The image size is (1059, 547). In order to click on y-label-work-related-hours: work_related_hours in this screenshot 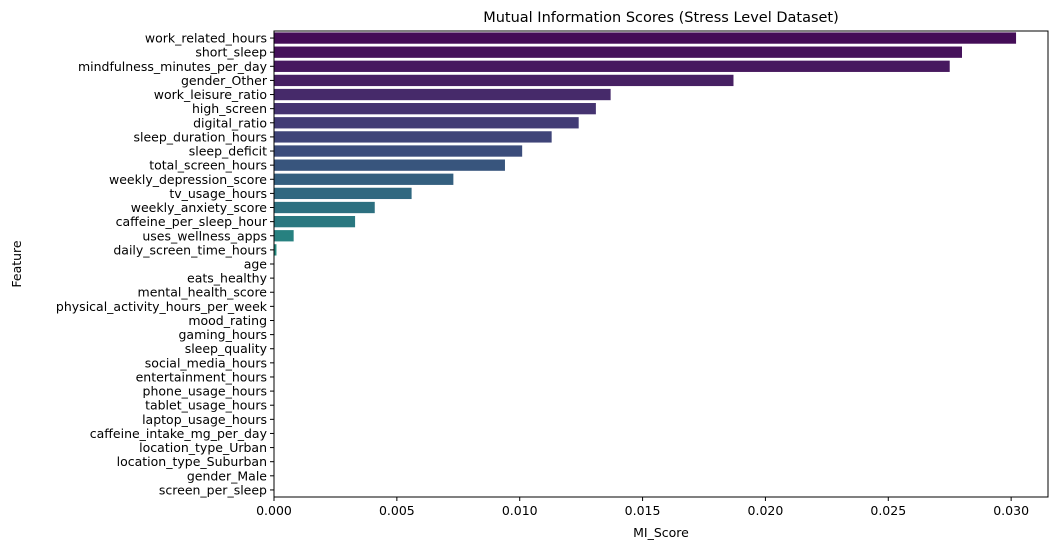, I will do `click(206, 38)`.